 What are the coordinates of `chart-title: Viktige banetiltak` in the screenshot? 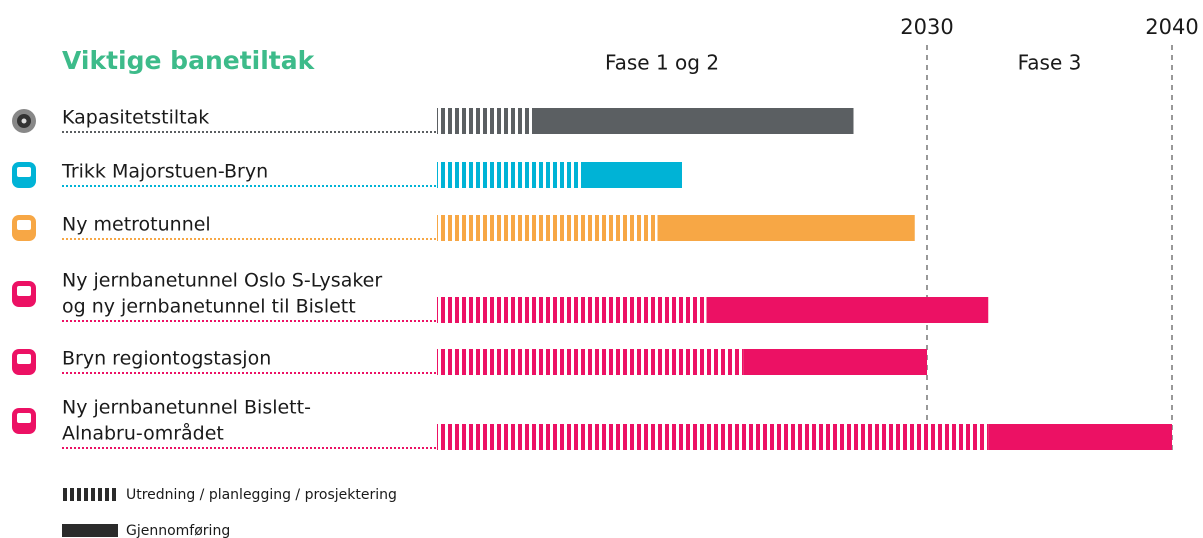 It's located at (189, 60).